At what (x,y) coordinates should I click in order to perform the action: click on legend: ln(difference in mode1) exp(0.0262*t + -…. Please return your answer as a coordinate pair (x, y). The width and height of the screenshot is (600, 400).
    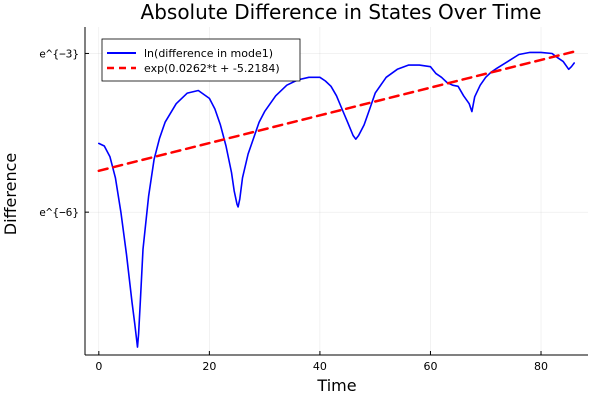
    Looking at the image, I should click on (201, 60).